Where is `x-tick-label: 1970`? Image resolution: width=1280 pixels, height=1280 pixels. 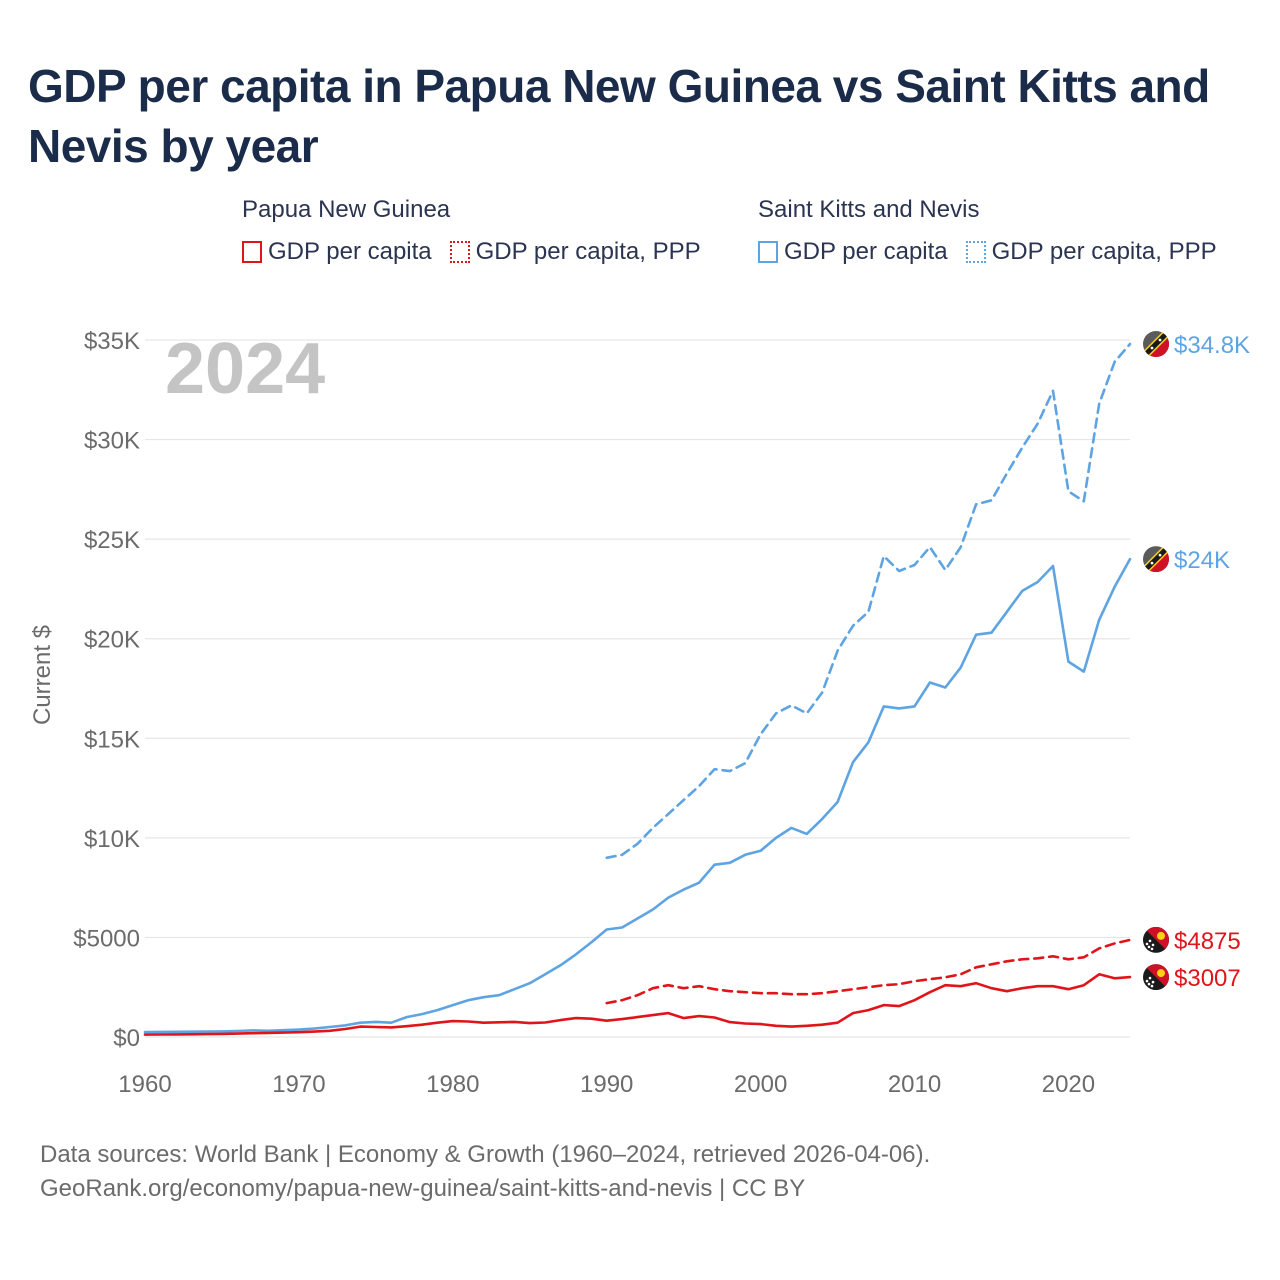
x-tick-label: 1970 is located at coordinates (298, 1084).